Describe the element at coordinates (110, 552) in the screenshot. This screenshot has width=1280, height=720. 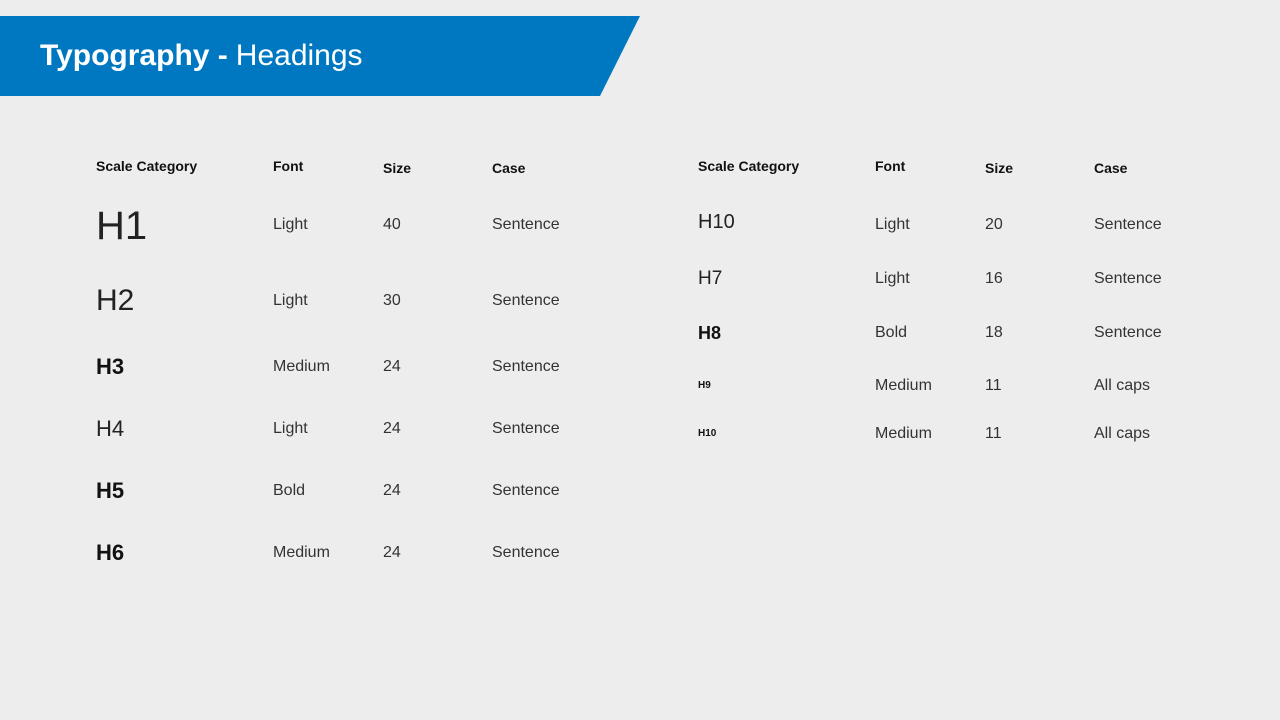
I see `row-category: H6` at that location.